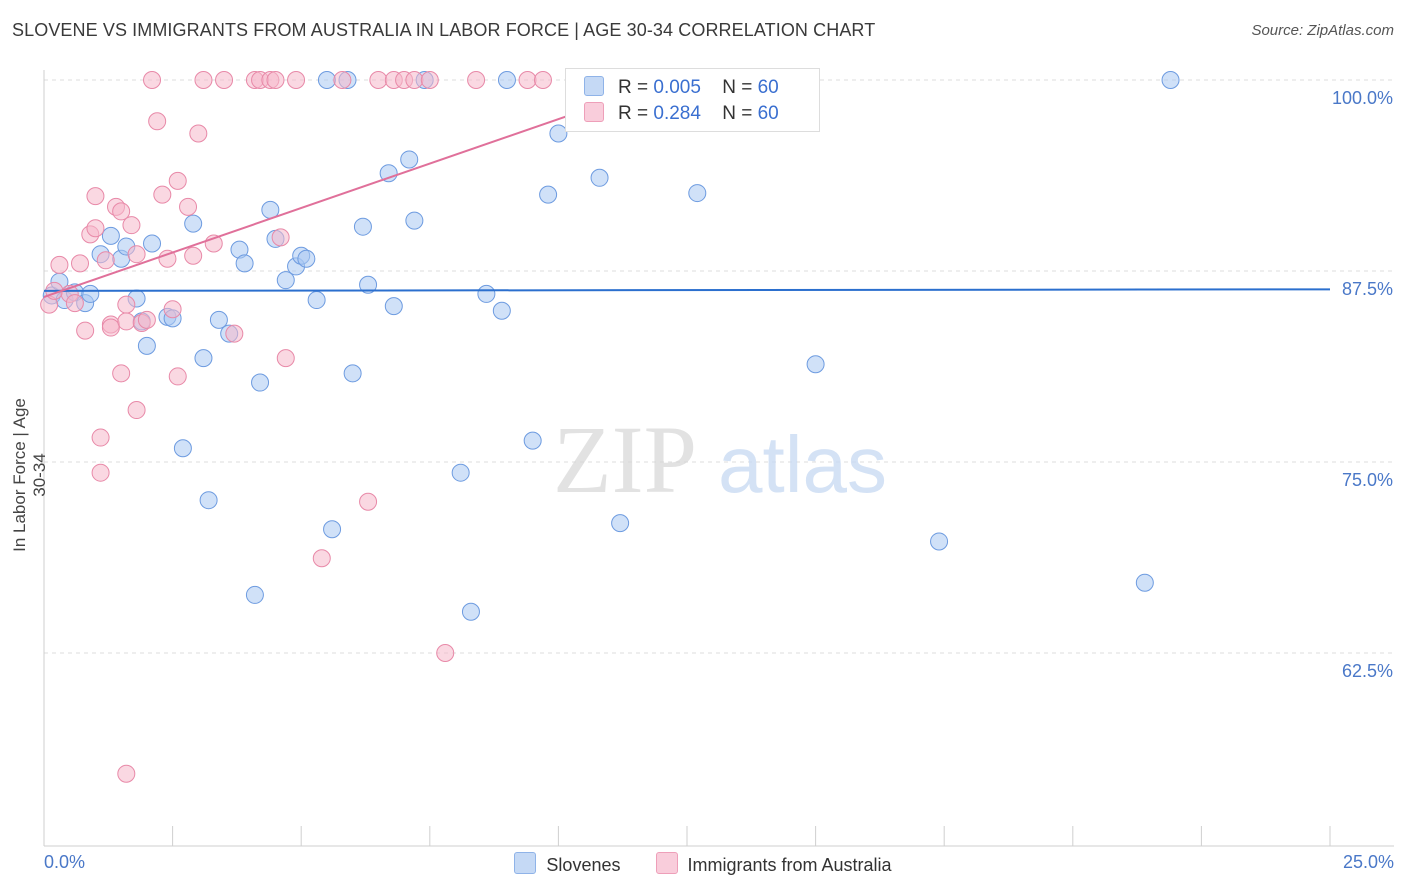 This screenshot has width=1406, height=892. I want to click on chart-legend: Slovenes Immigrants from Australia, so click(703, 864).